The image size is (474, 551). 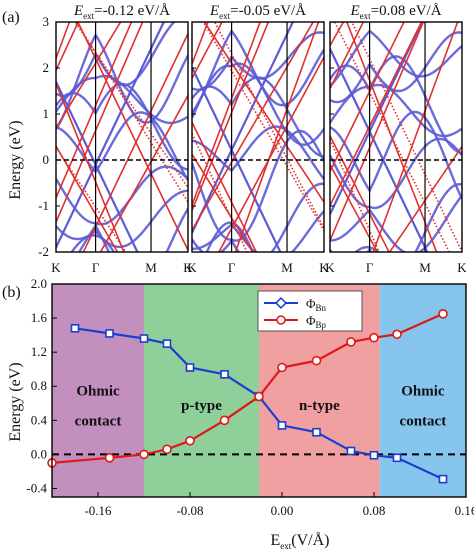 What do you see at coordinates (43, 251) in the screenshot?
I see `panel-a-ytick-label: -2` at bounding box center [43, 251].